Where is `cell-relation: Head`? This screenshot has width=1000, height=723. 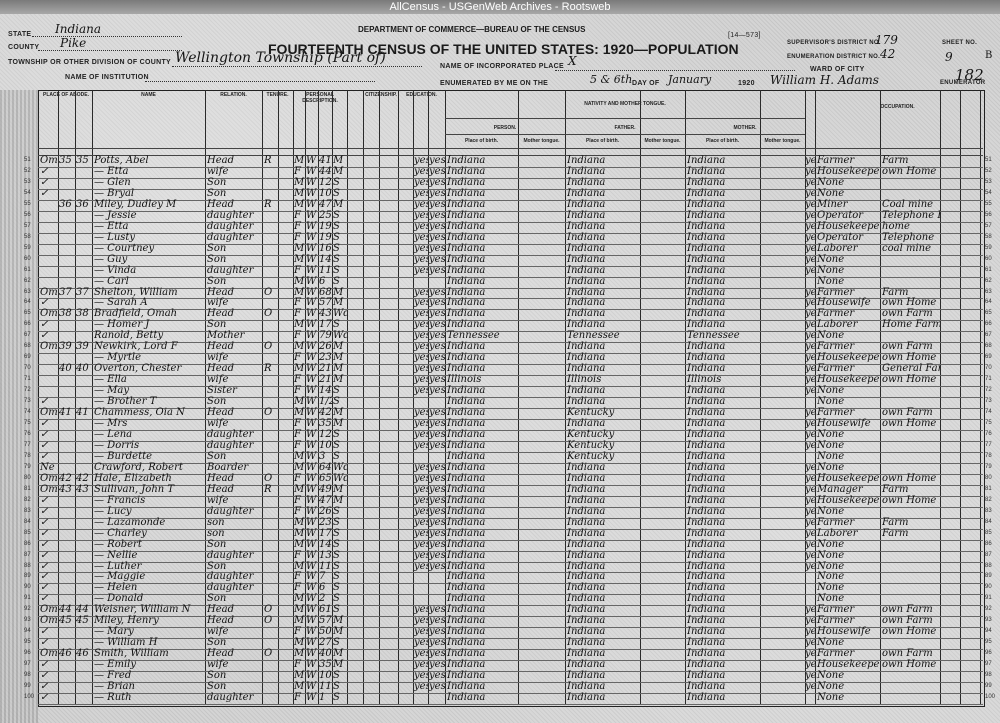 cell-relation: Head is located at coordinates (221, 610).